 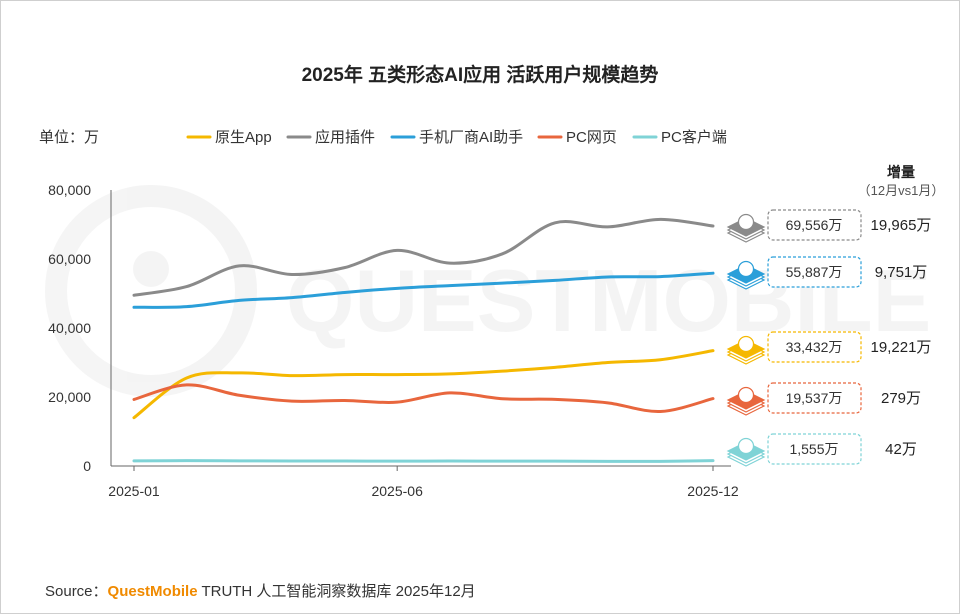 I want to click on end-label: 33,432万 19,221万, so click(x=829, y=348).